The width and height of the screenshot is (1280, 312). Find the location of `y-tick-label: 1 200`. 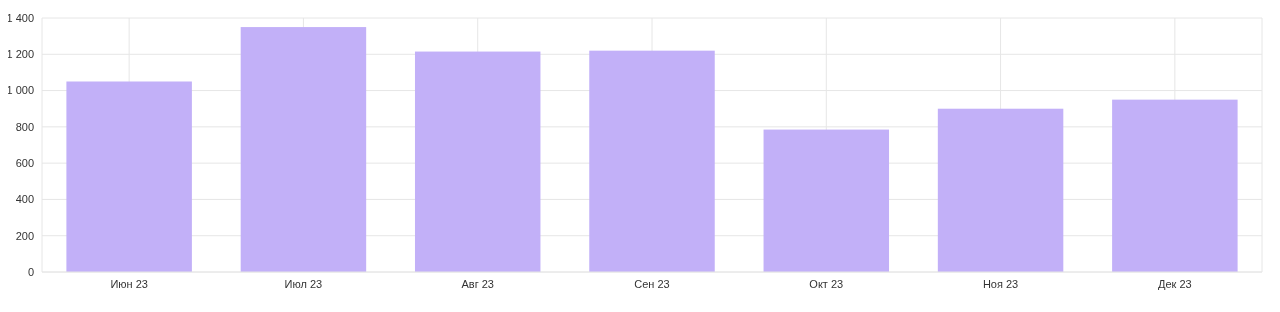

y-tick-label: 1 200 is located at coordinates (20, 54).